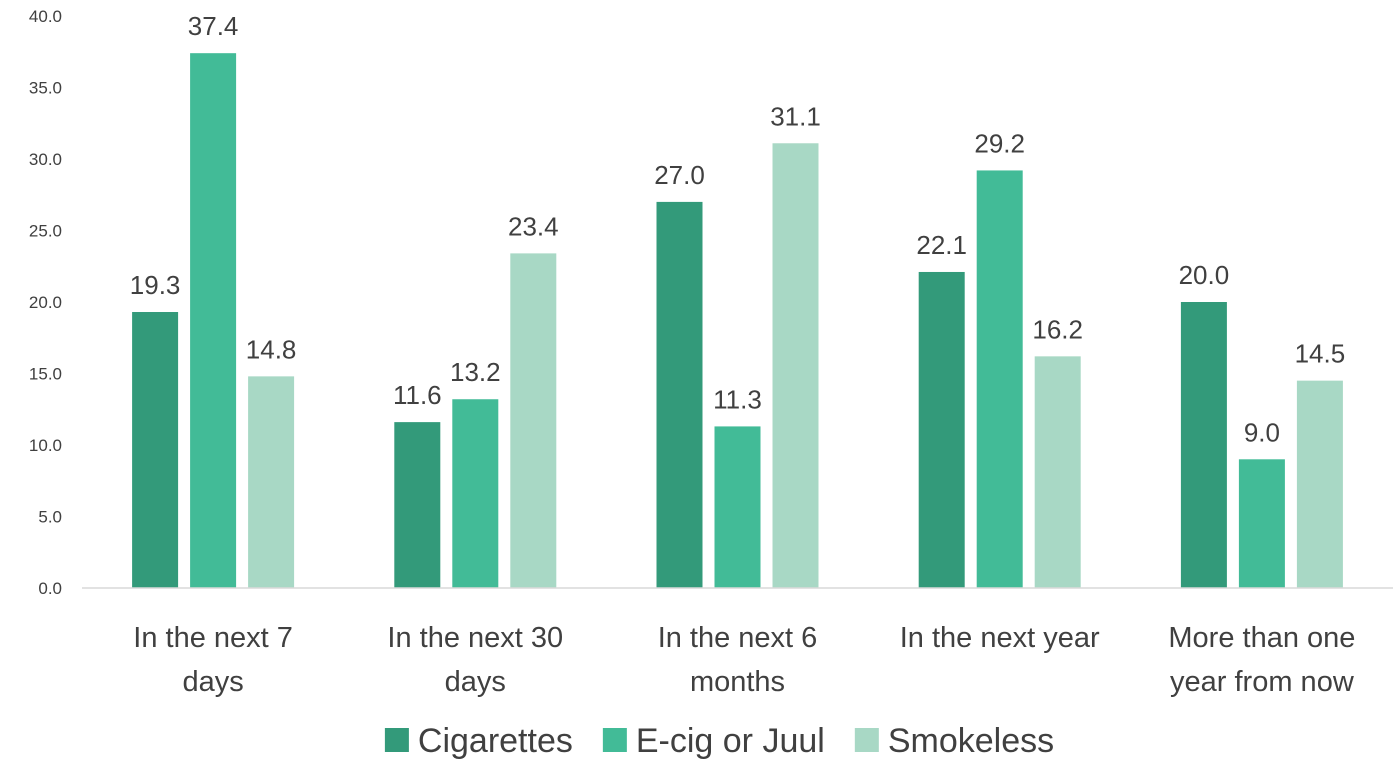 This screenshot has width=1399, height=774. What do you see at coordinates (1320, 354) in the screenshot?
I see `data-label: 14.5` at bounding box center [1320, 354].